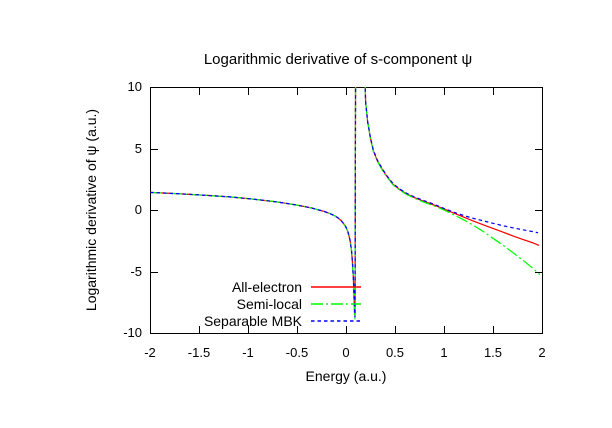  What do you see at coordinates (132, 332) in the screenshot?
I see `y-tick-label: -10` at bounding box center [132, 332].